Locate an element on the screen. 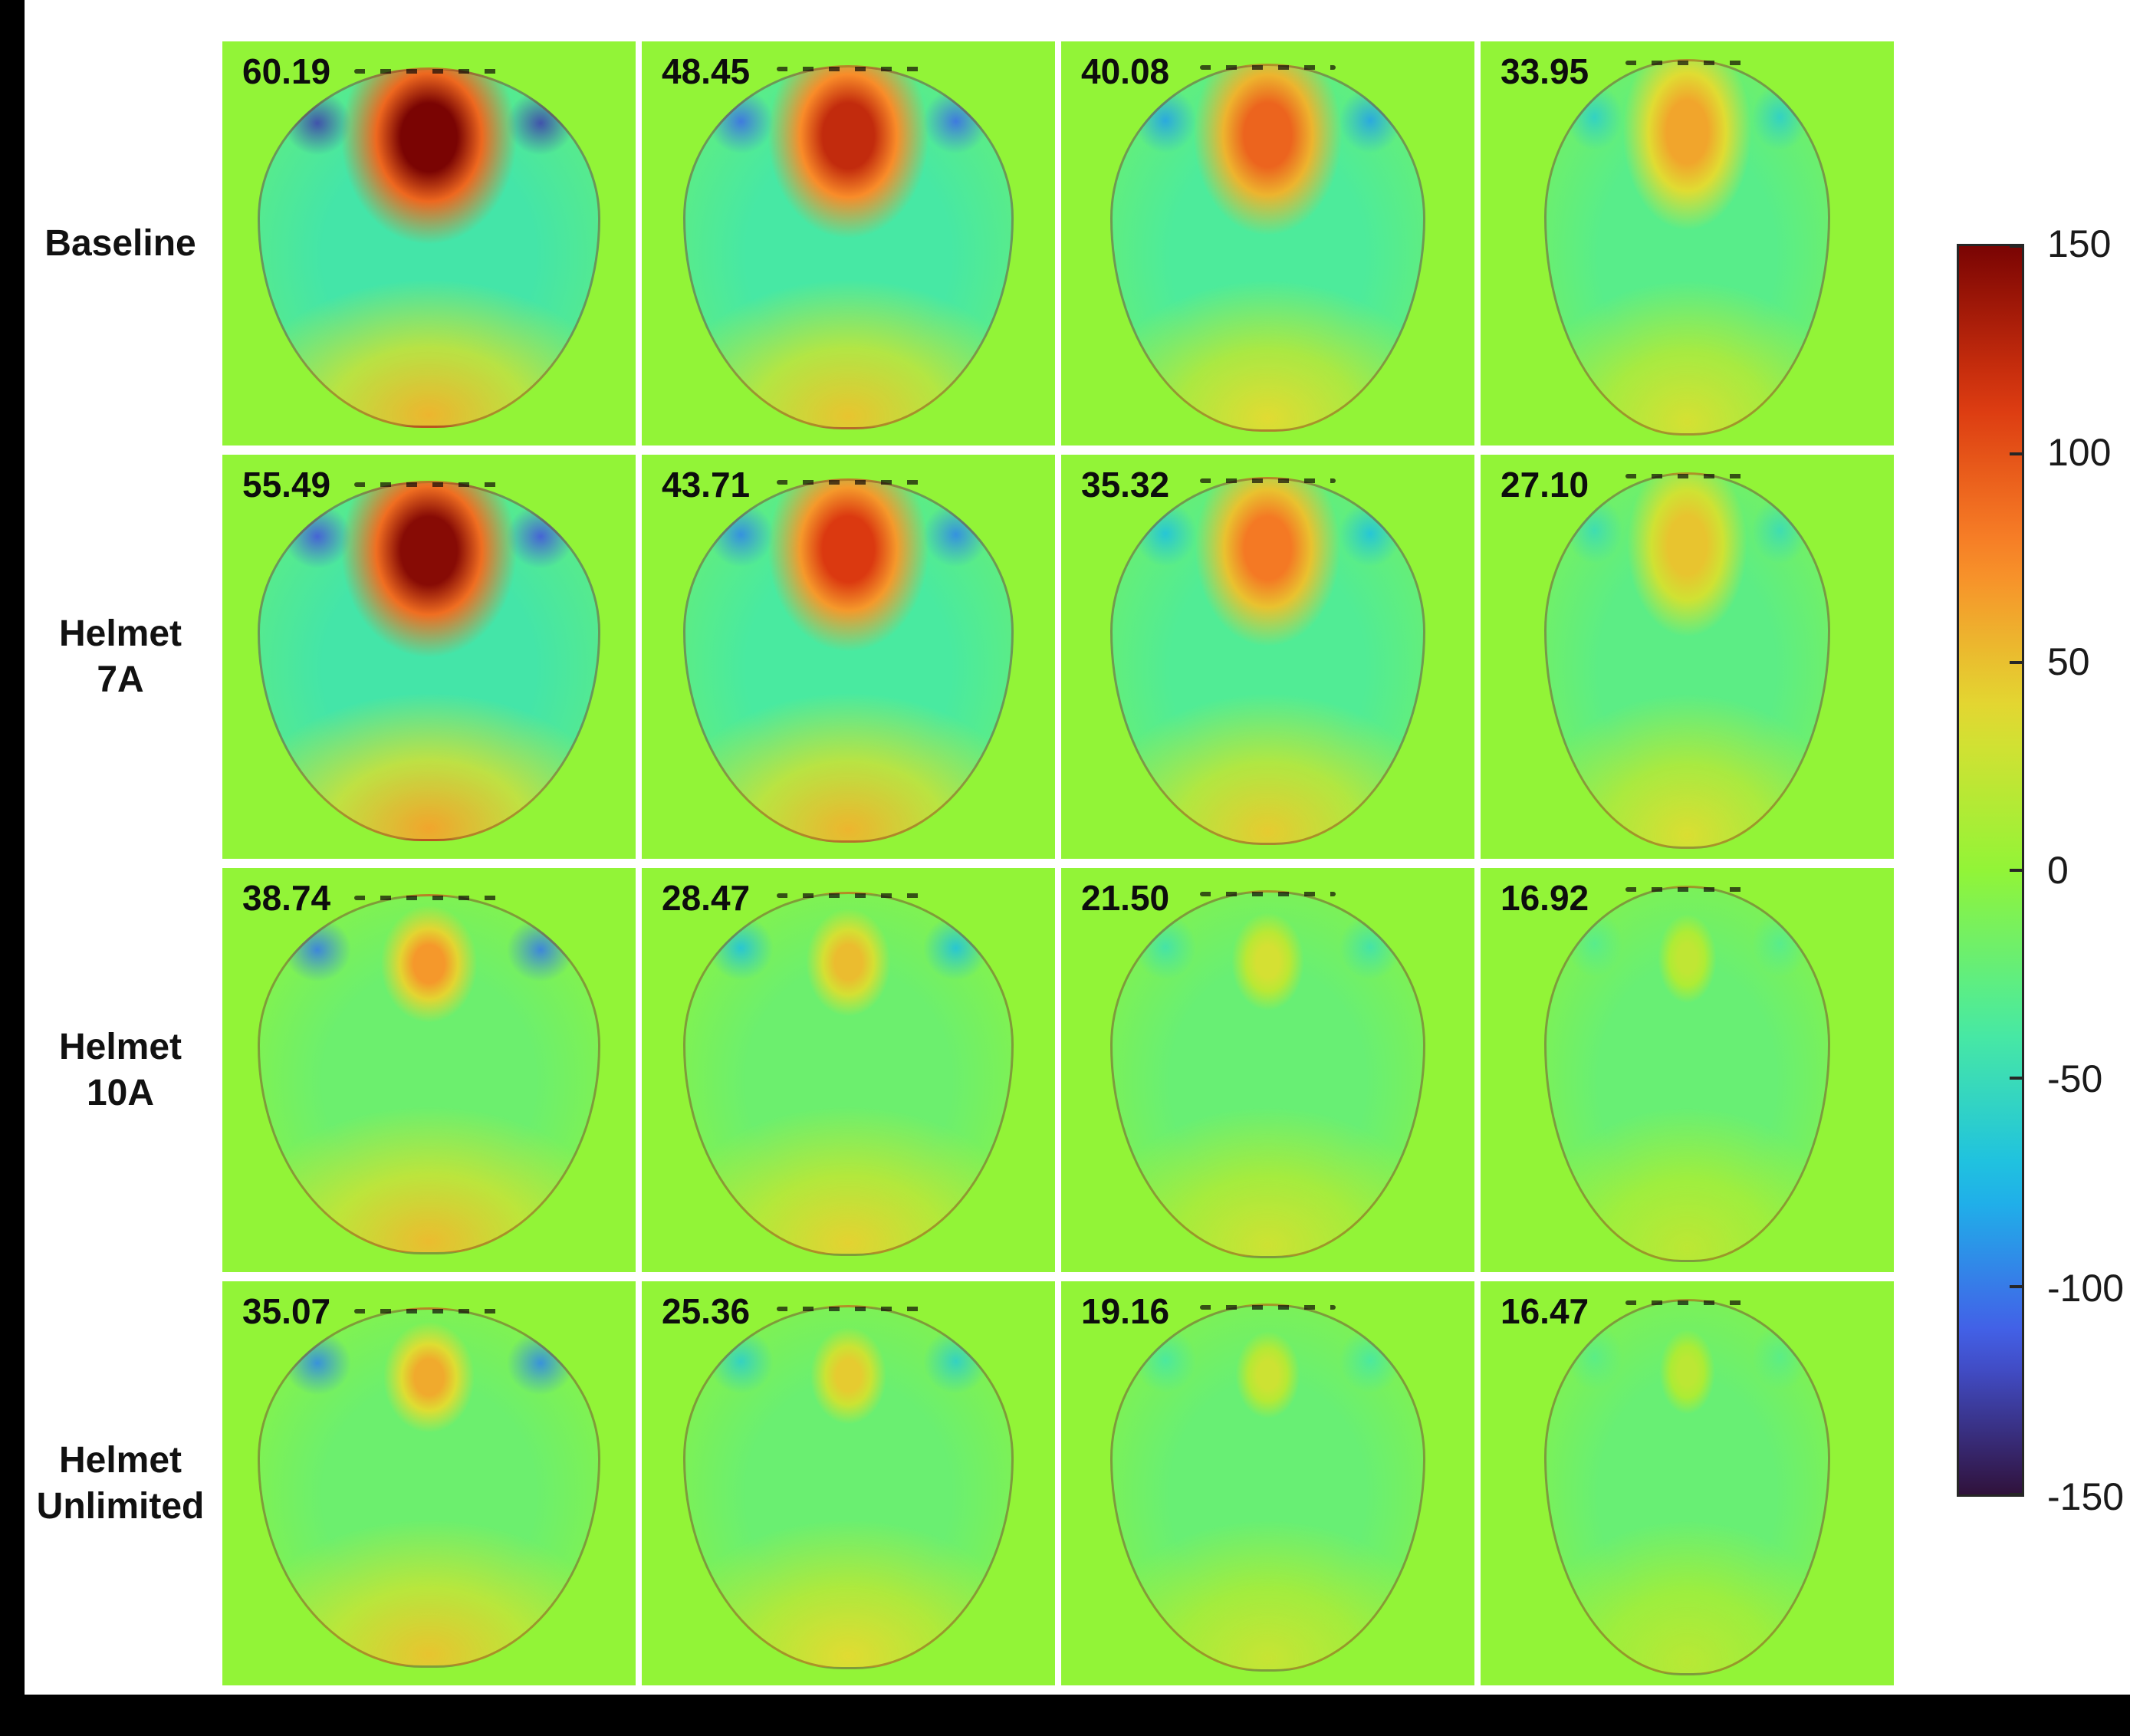 The image size is (2130, 1736). row-label: Helmet 10A is located at coordinates (121, 1070).